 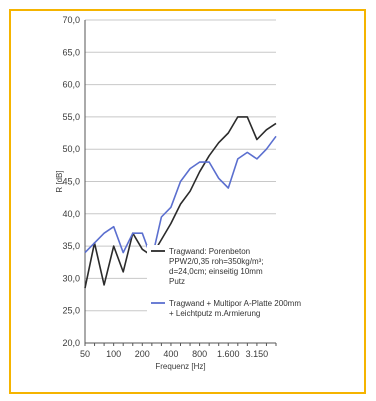 I want to click on x-tick-label: 3.150, so click(x=257, y=354).